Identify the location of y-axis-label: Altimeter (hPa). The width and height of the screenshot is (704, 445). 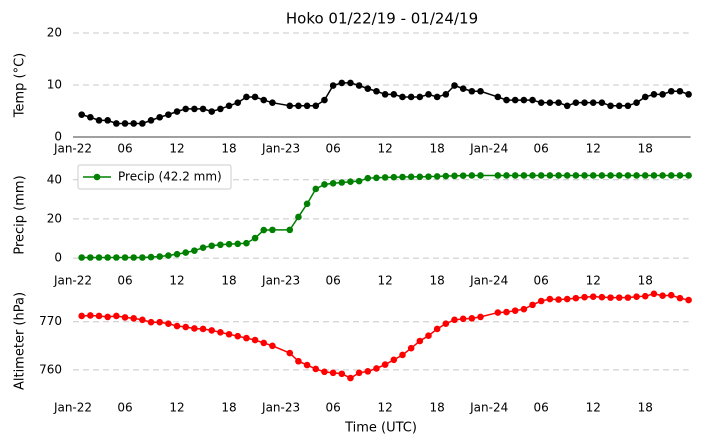
(20, 341).